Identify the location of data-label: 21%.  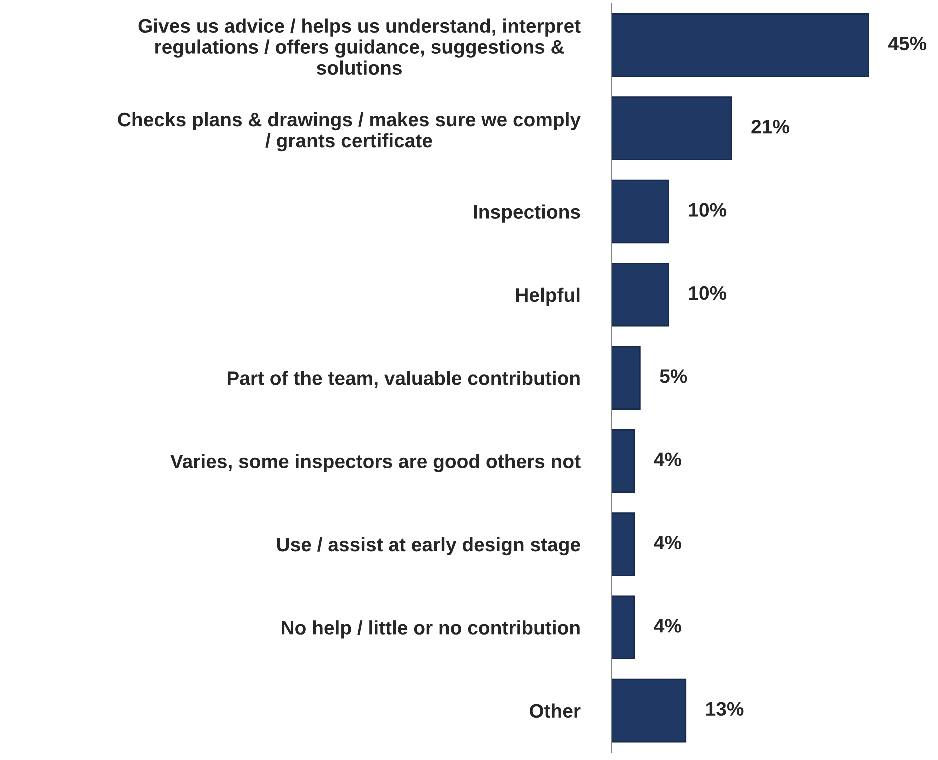
(771, 127).